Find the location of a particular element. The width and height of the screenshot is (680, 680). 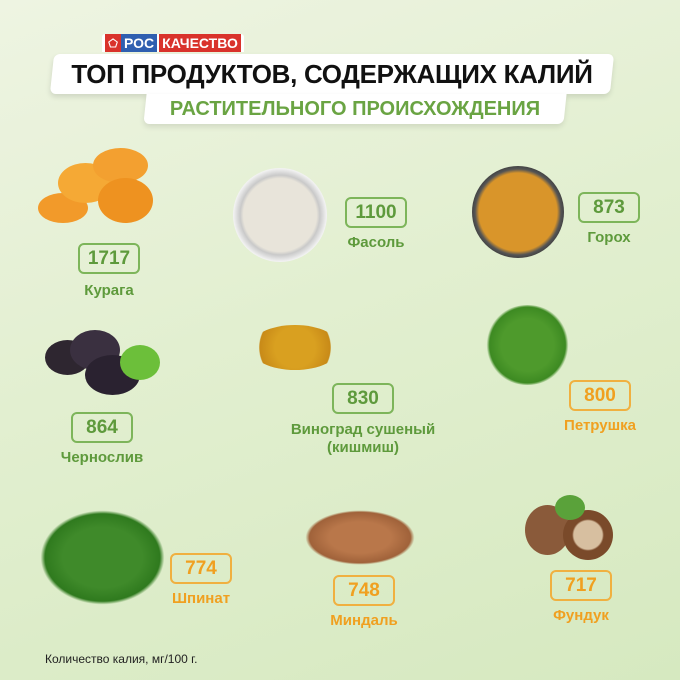

label-funduk: Фундук is located at coordinates (581, 615).